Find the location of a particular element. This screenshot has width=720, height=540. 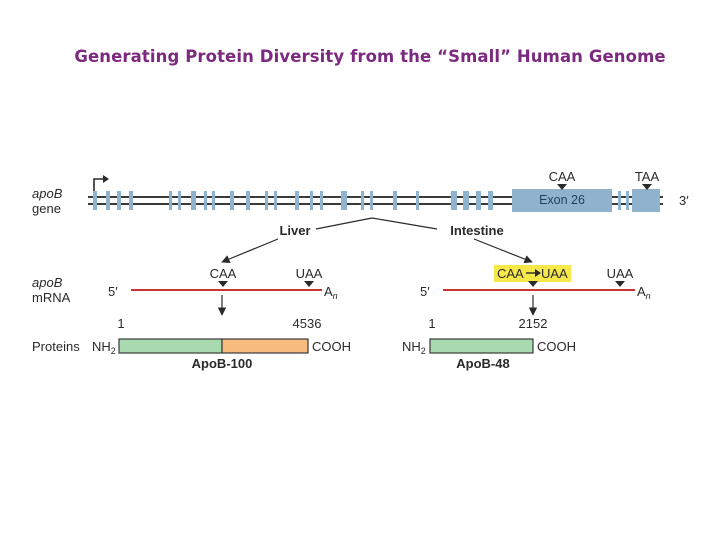

gene-codon-caa: CAA is located at coordinates (562, 176).